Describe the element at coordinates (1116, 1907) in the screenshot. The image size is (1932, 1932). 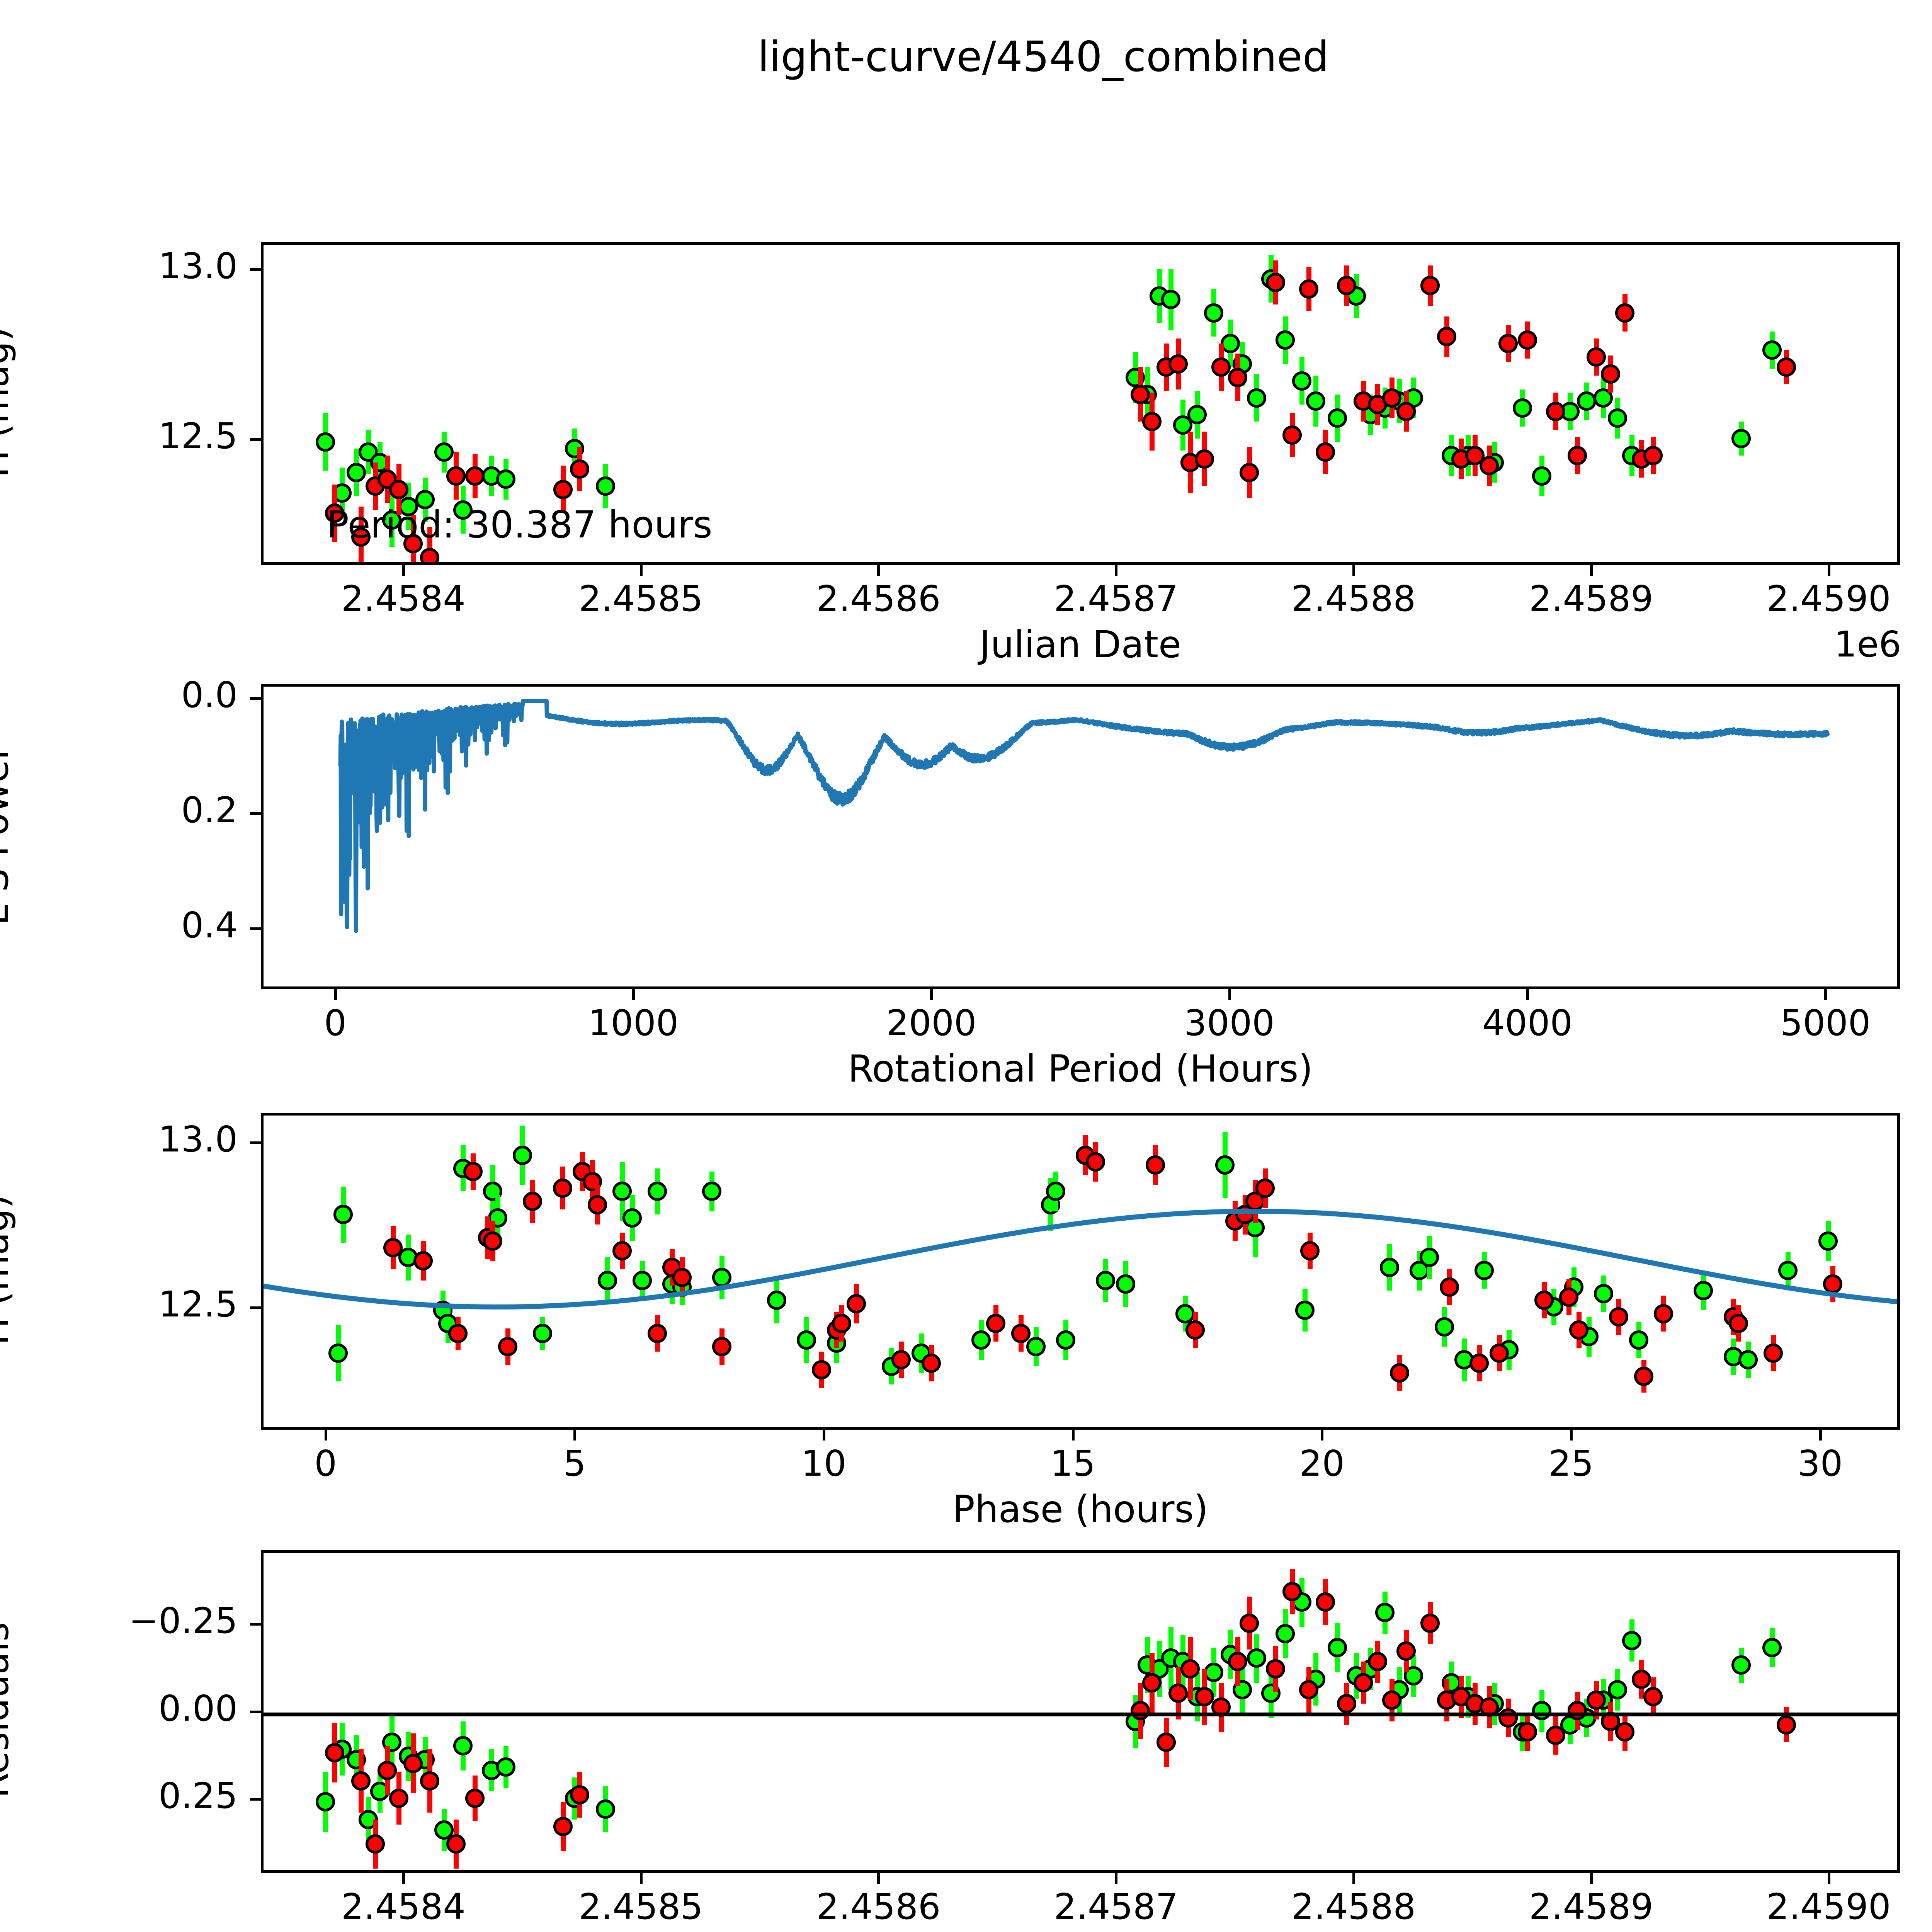
I see `xtick-label: 2.4587` at that location.